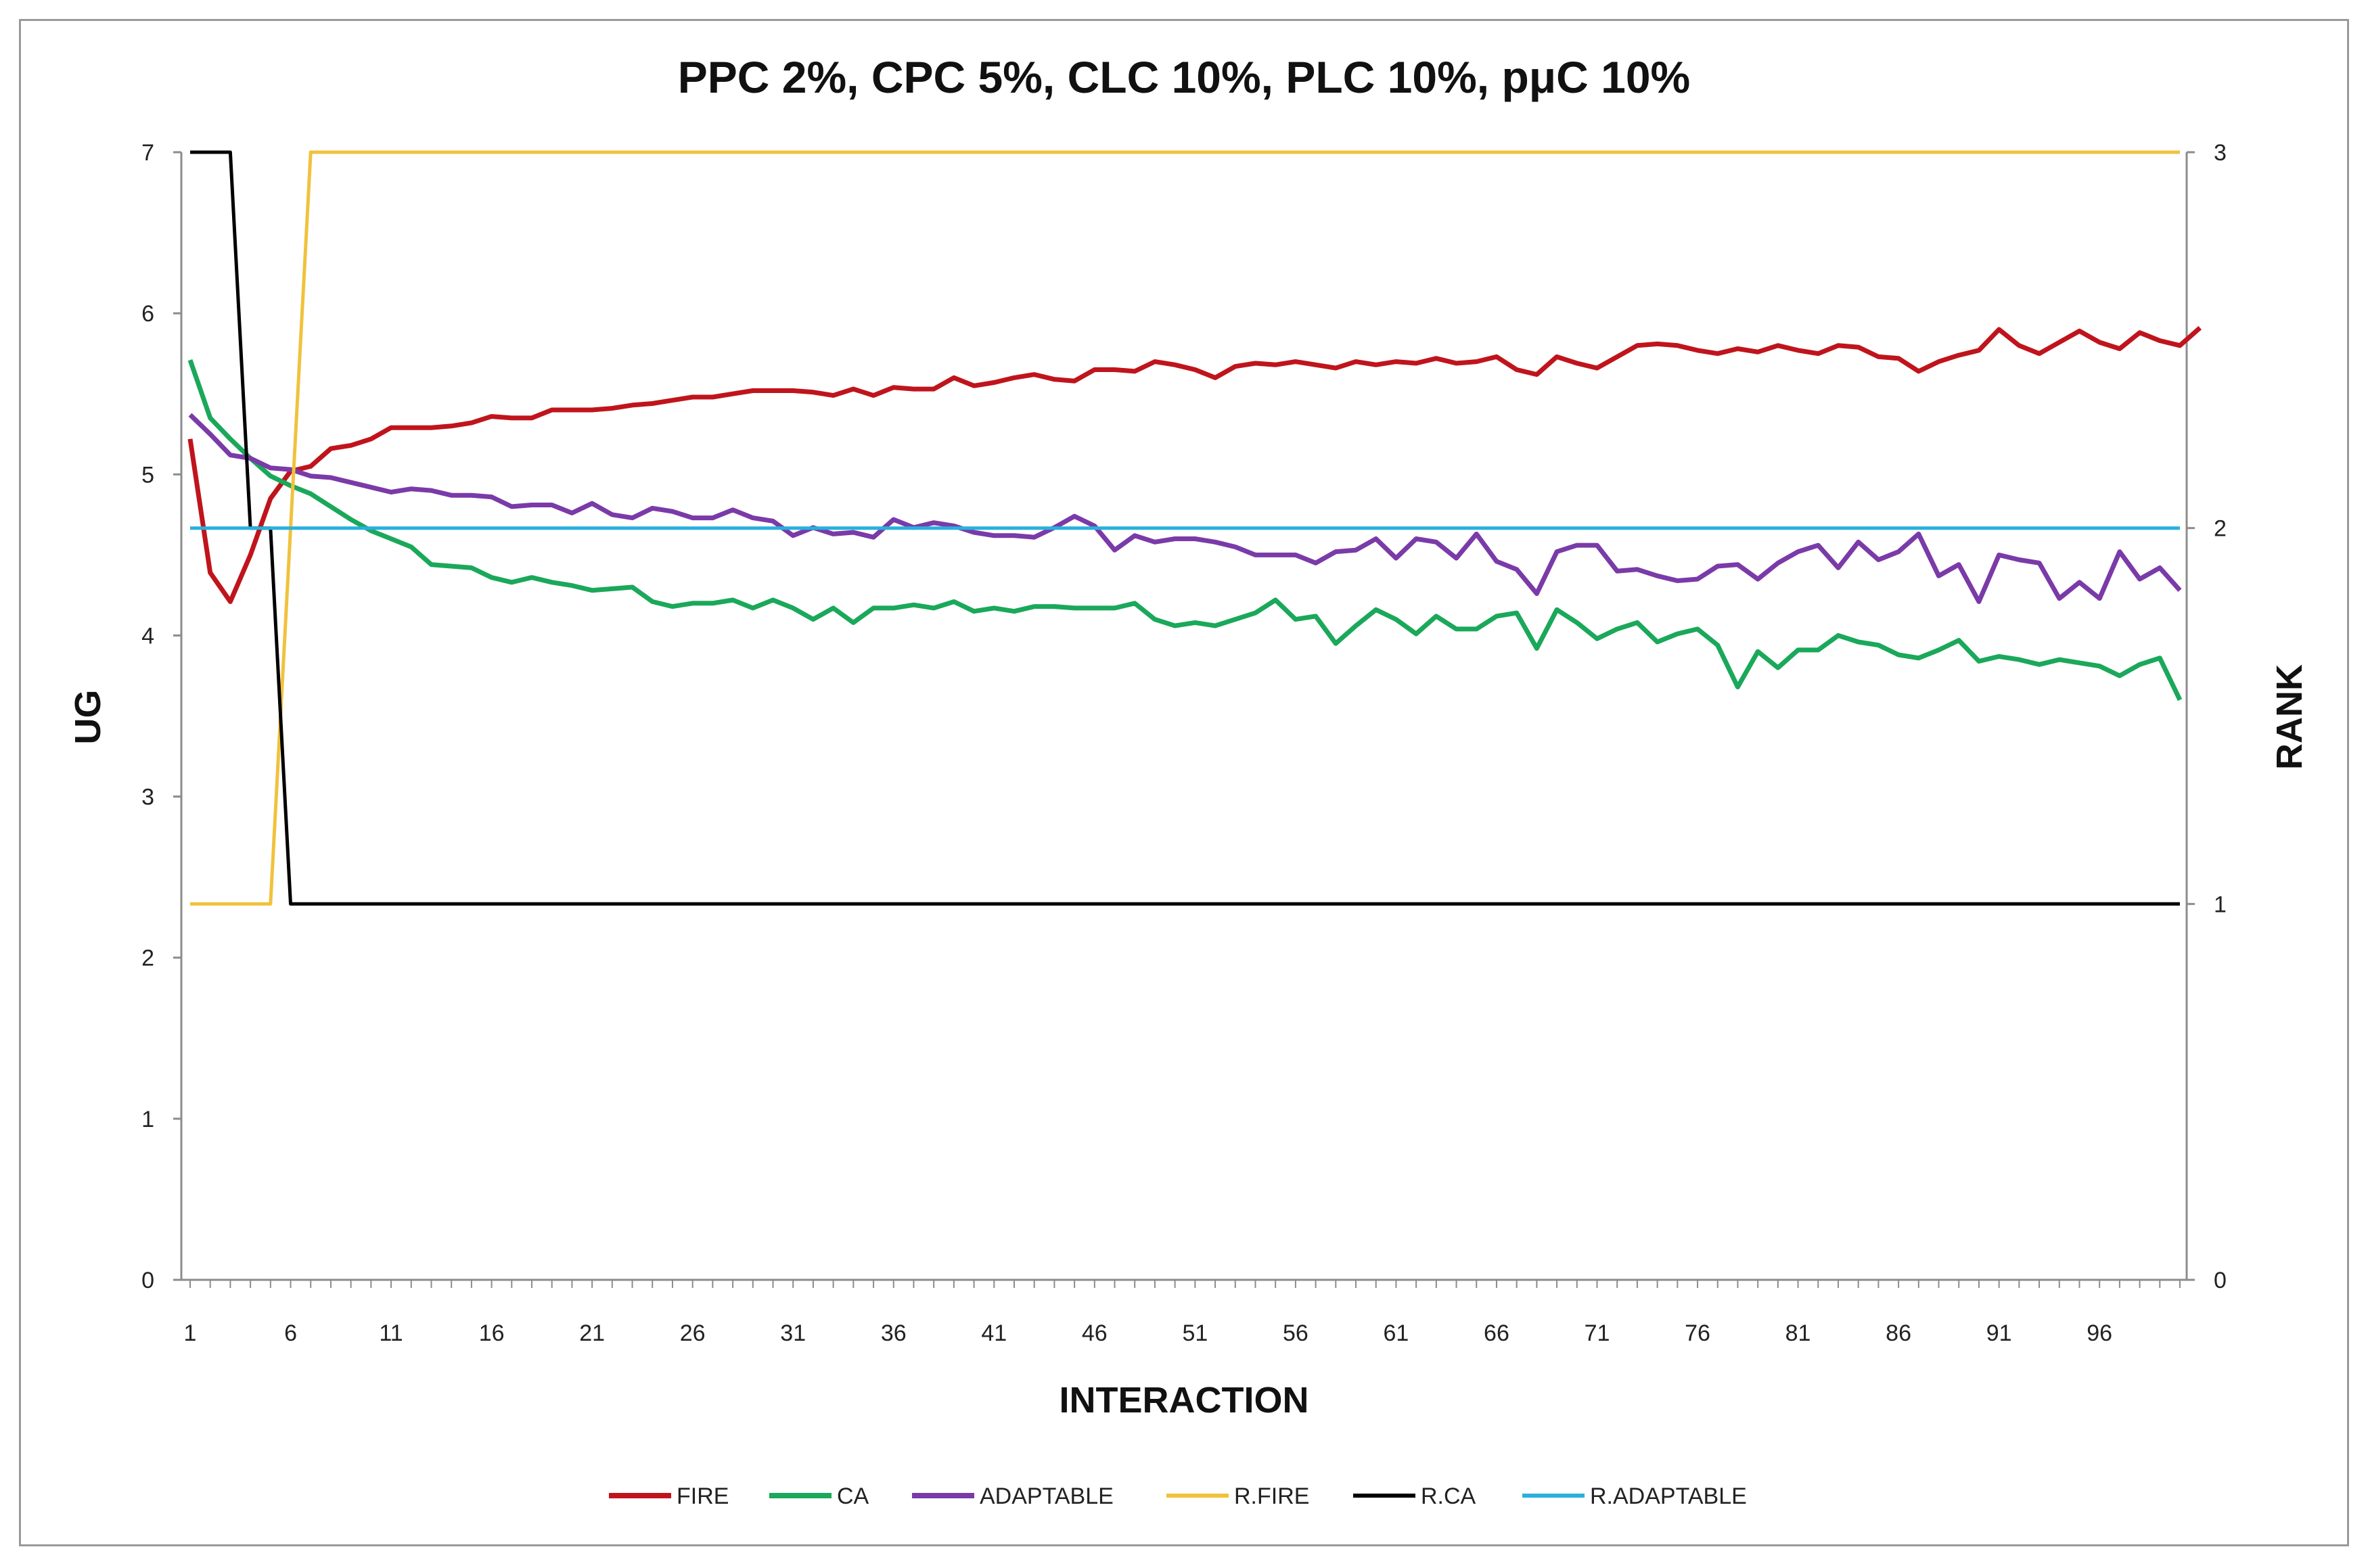 This screenshot has width=2368, height=1568. I want to click on y-tick-label: 1, so click(147, 1120).